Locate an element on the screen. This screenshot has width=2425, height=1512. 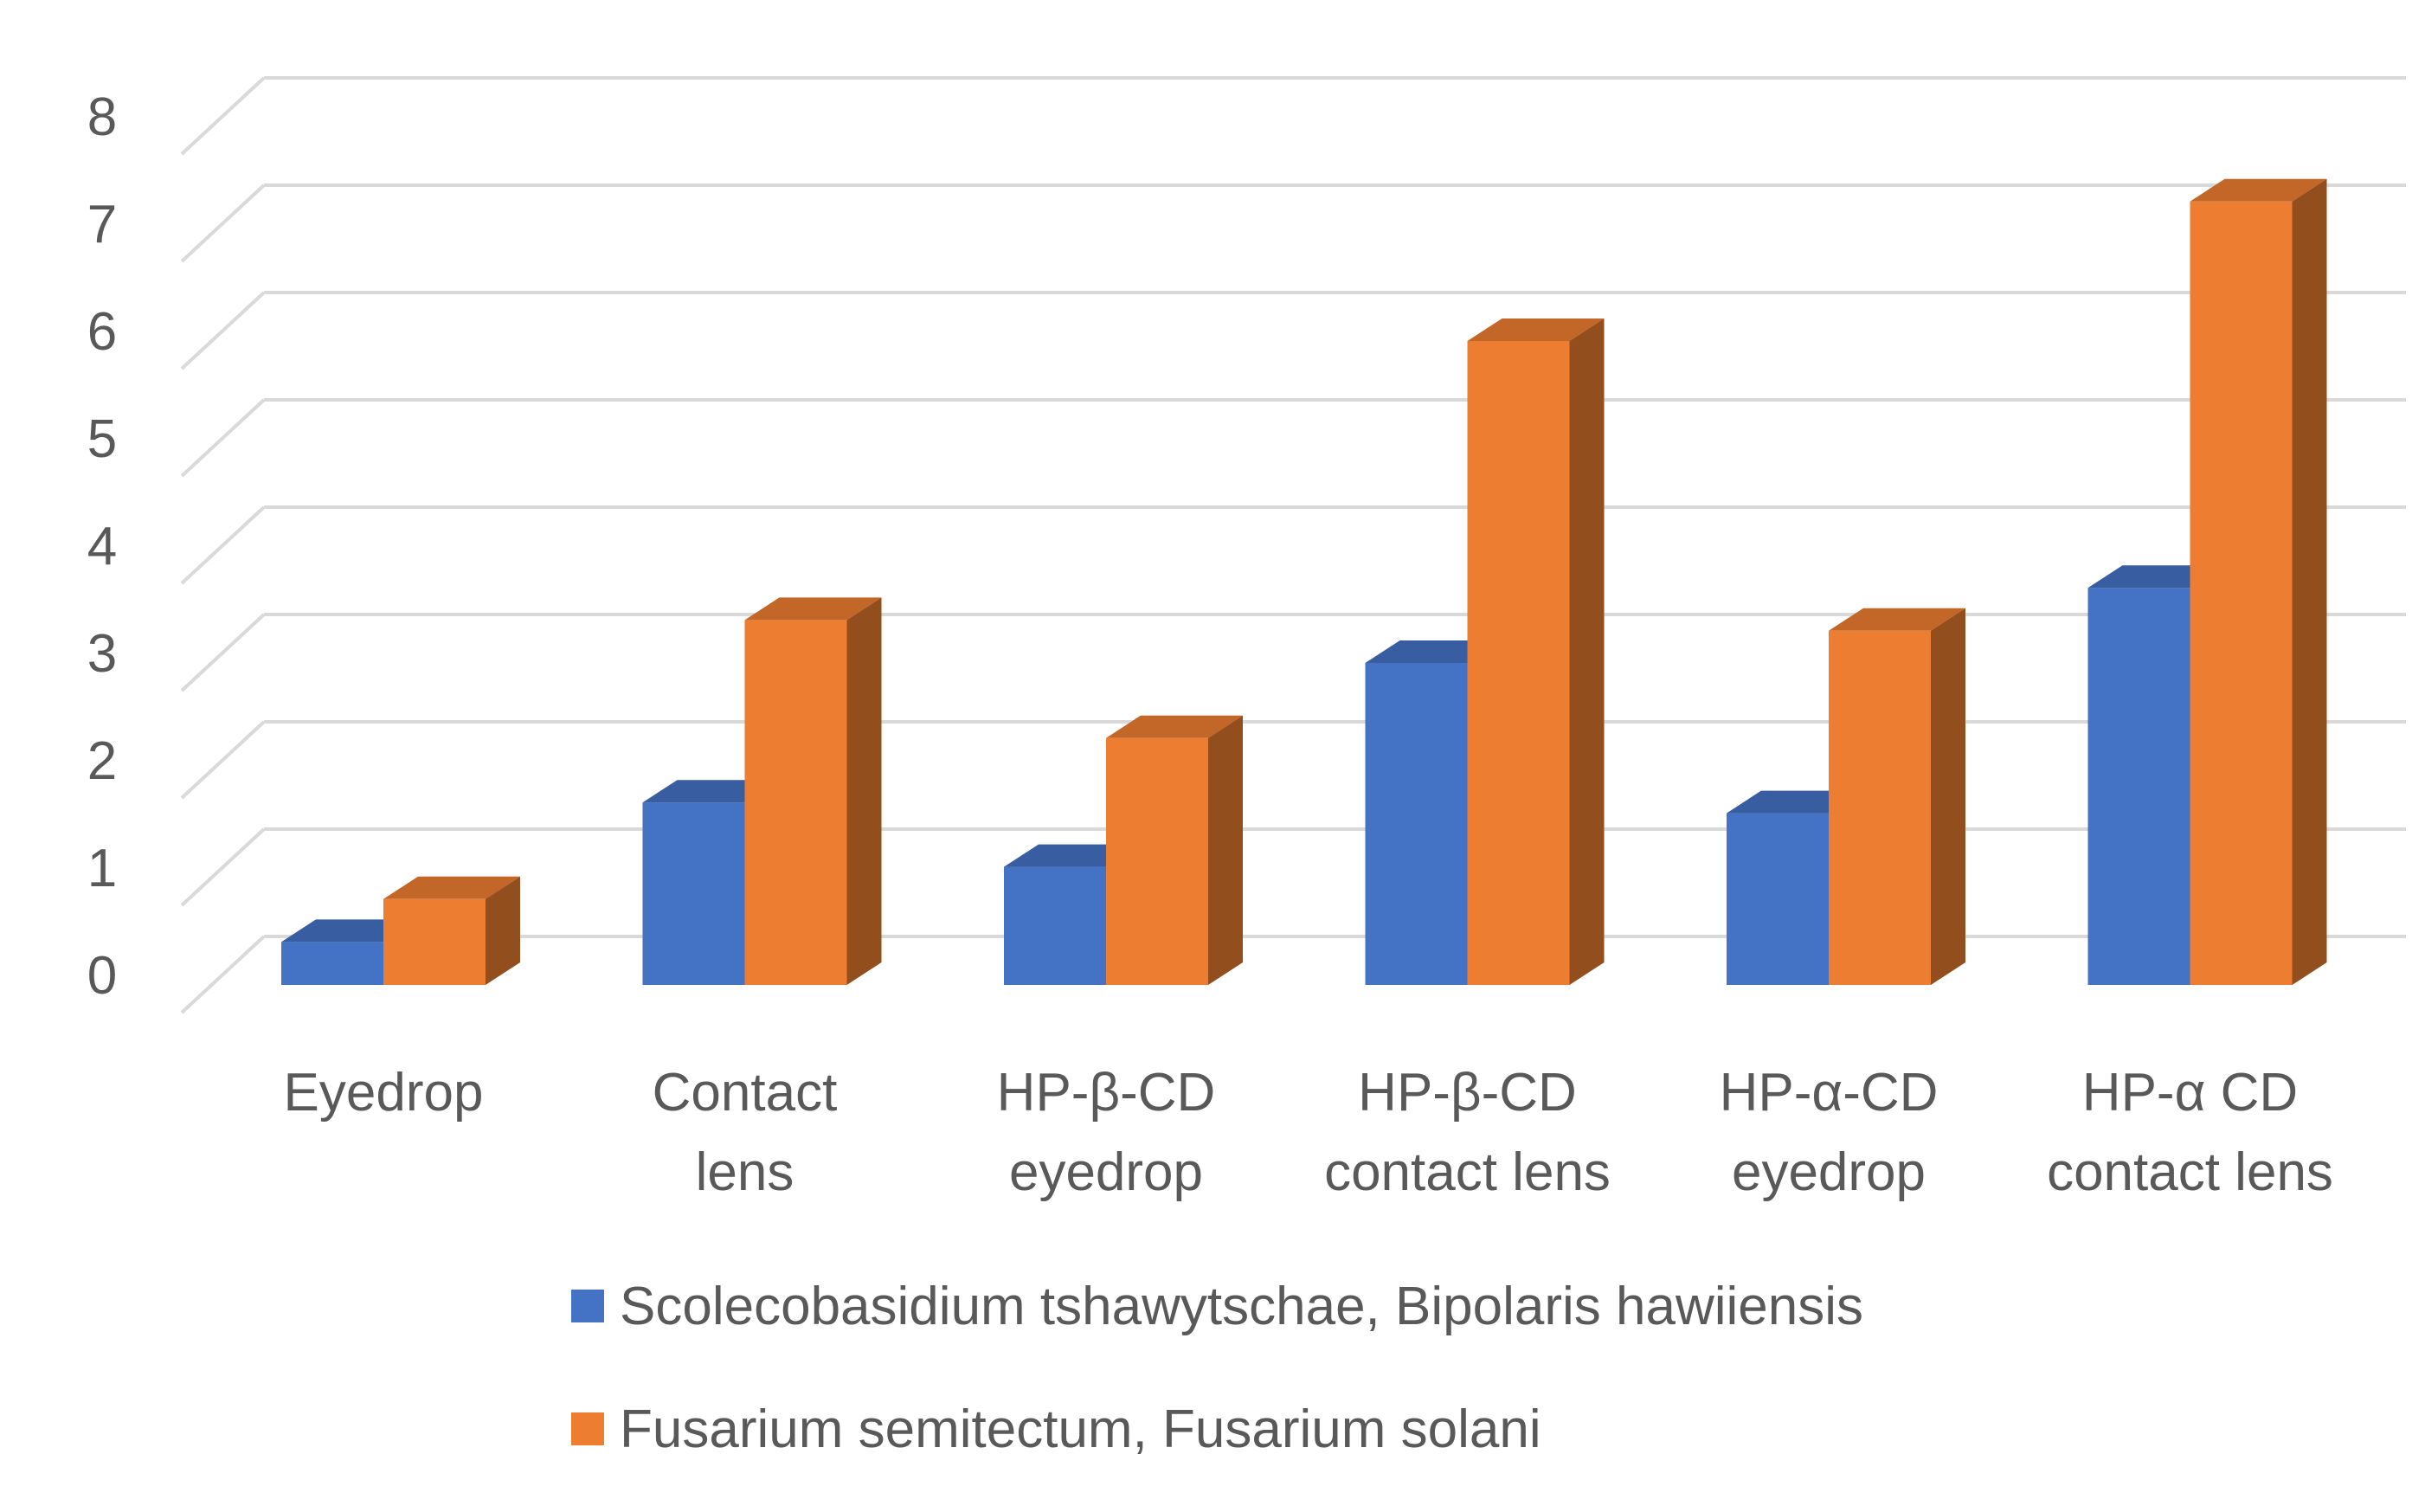
legend-label: Fusarium semitectum, Fusarium solani is located at coordinates (1080, 1429).